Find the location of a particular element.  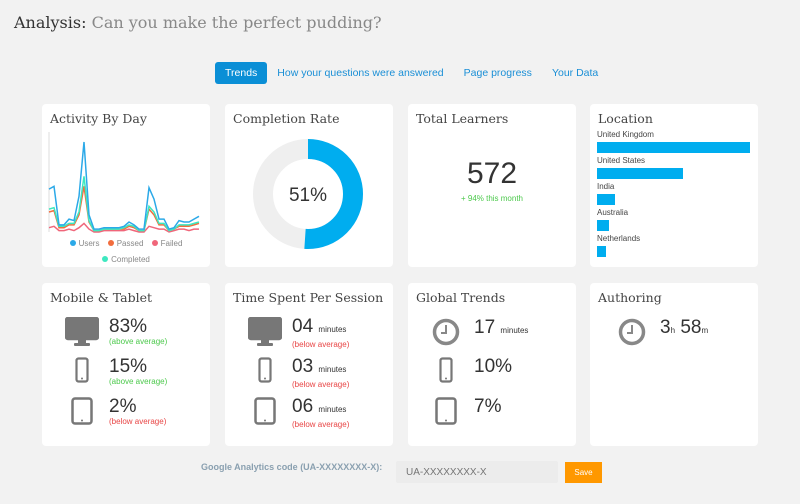

ga-label: Google Analytics code (UA-XXXXXXXX-X): is located at coordinates (292, 467).